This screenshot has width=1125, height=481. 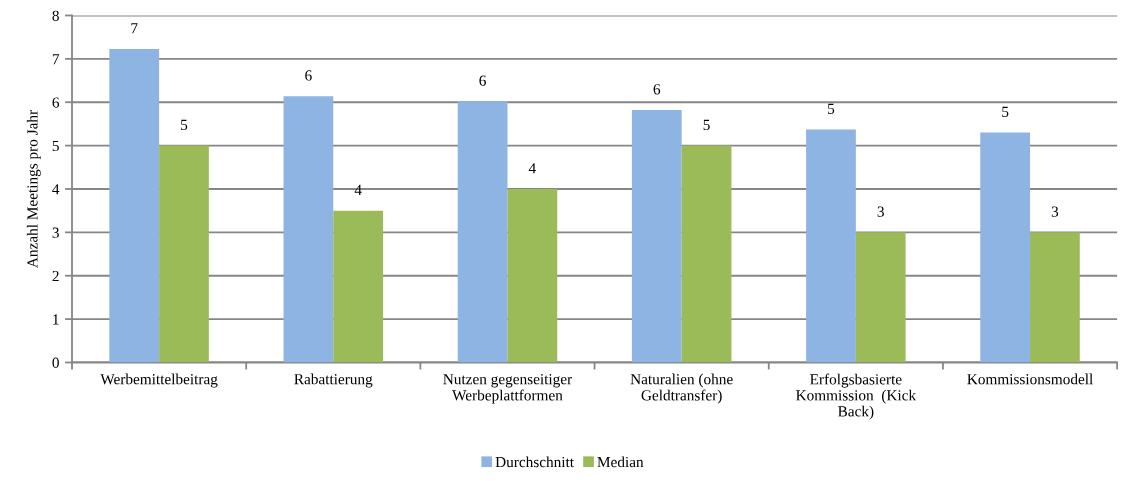 I want to click on x-tick-label: Nutzen gegenseitiger Werbeplattformen, so click(x=508, y=389).